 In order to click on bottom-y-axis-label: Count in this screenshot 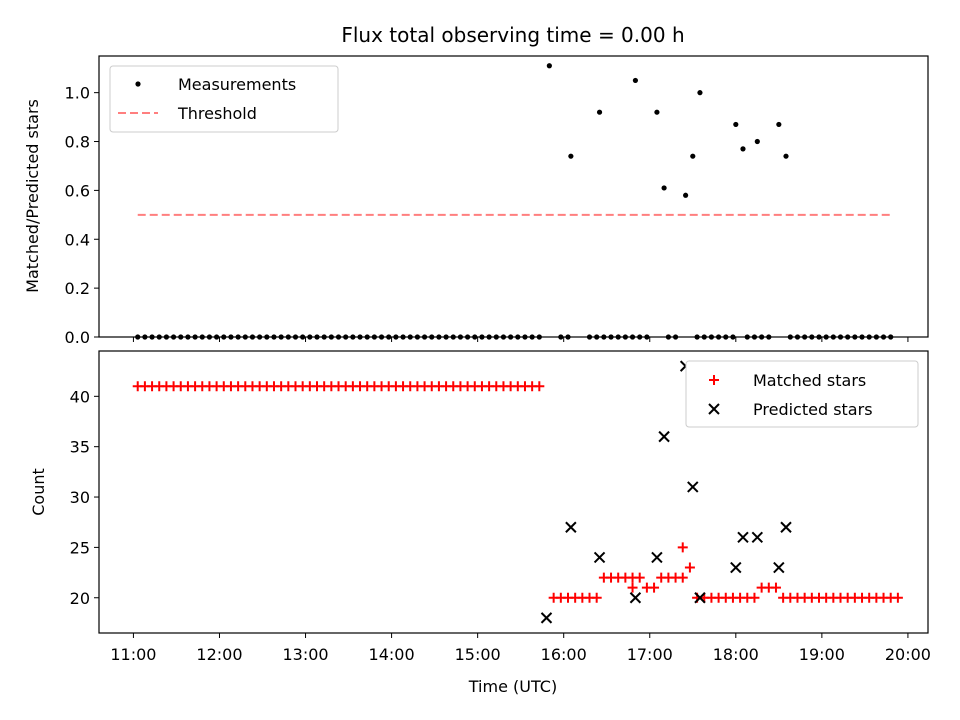, I will do `click(38, 492)`.